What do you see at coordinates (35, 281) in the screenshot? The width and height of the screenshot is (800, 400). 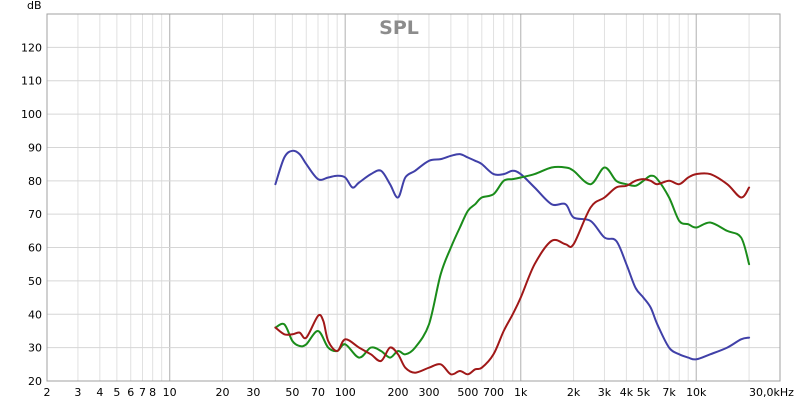 I see `y-tick-label: 50` at bounding box center [35, 281].